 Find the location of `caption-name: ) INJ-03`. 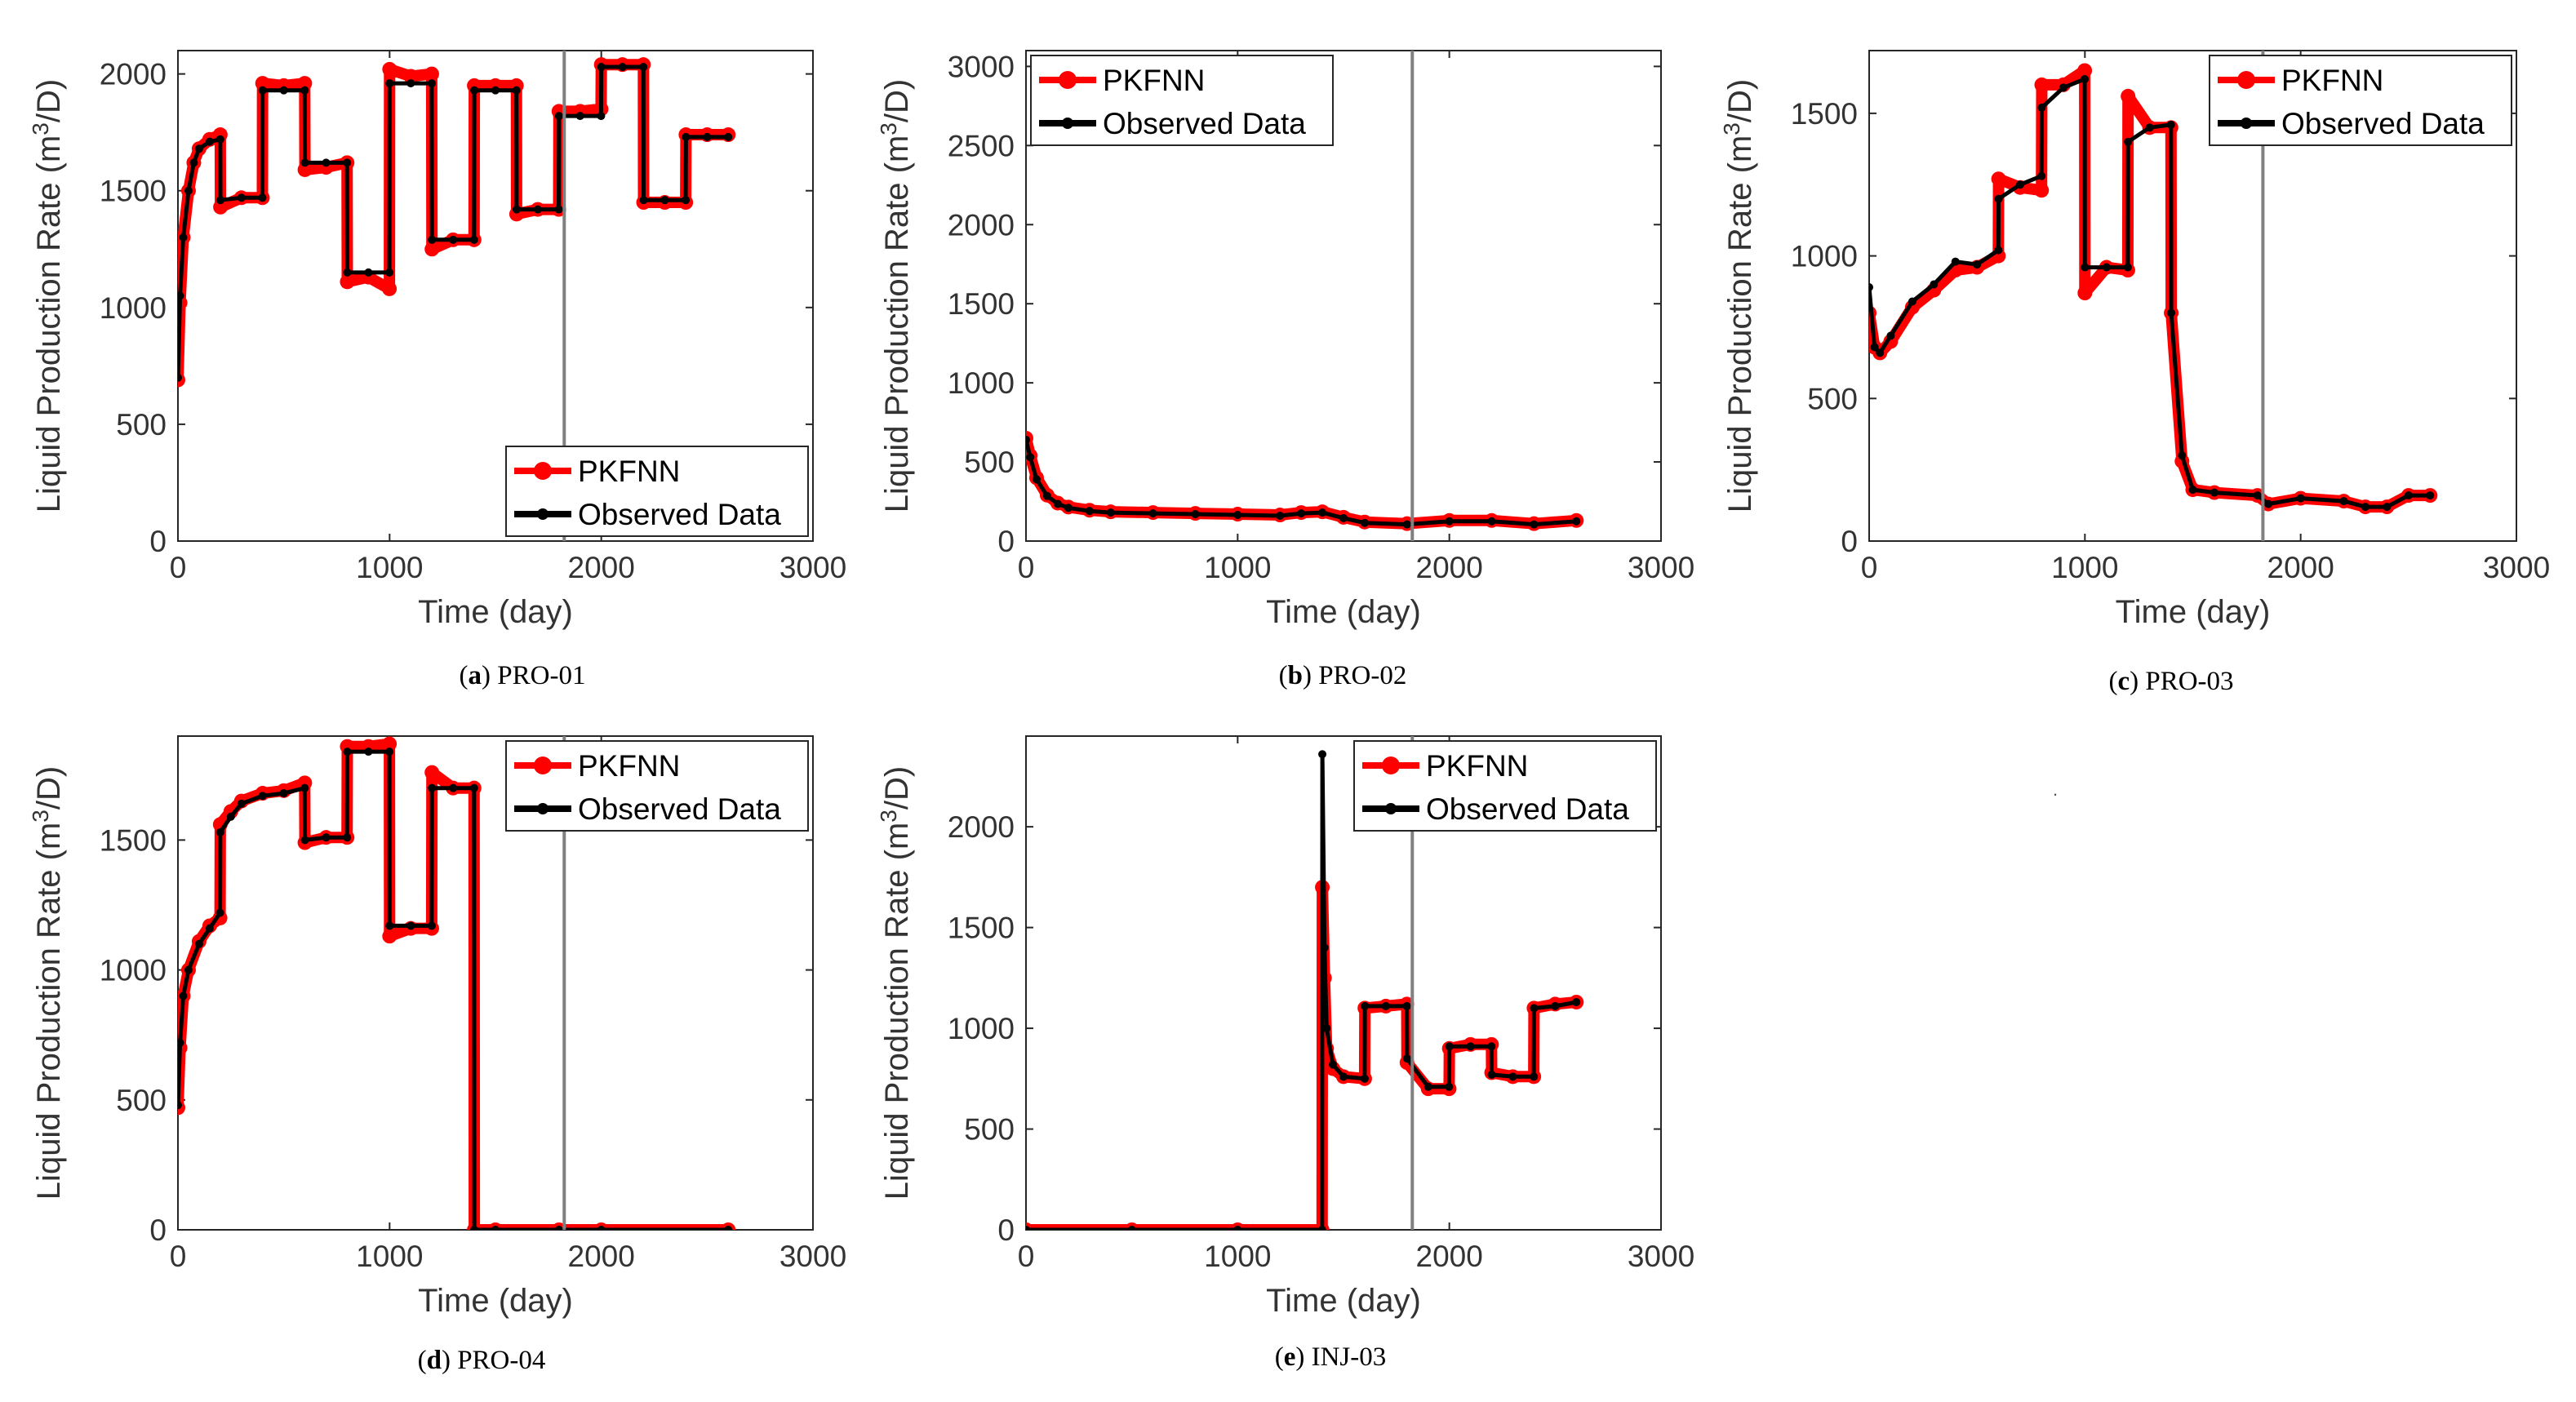

caption-name: ) INJ-03 is located at coordinates (1340, 1357).